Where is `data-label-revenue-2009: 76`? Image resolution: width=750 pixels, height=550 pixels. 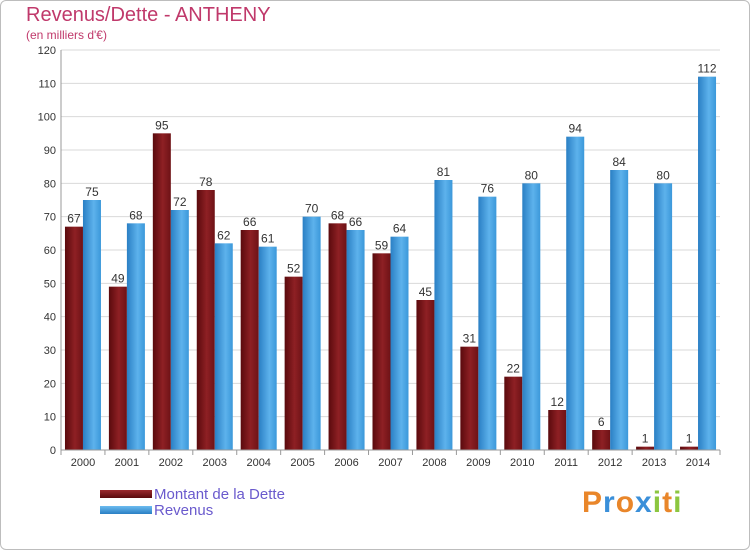 data-label-revenue-2009: 76 is located at coordinates (488, 189).